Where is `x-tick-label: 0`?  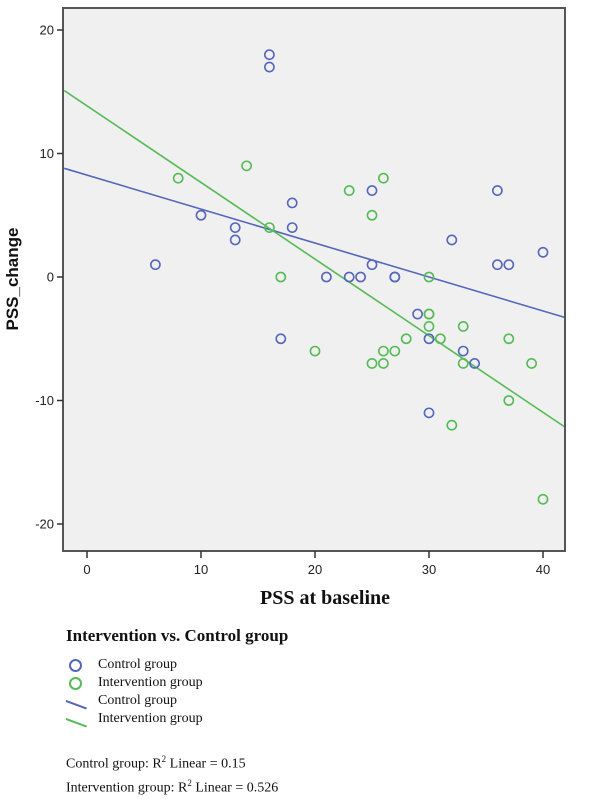
x-tick-label: 0 is located at coordinates (86, 569).